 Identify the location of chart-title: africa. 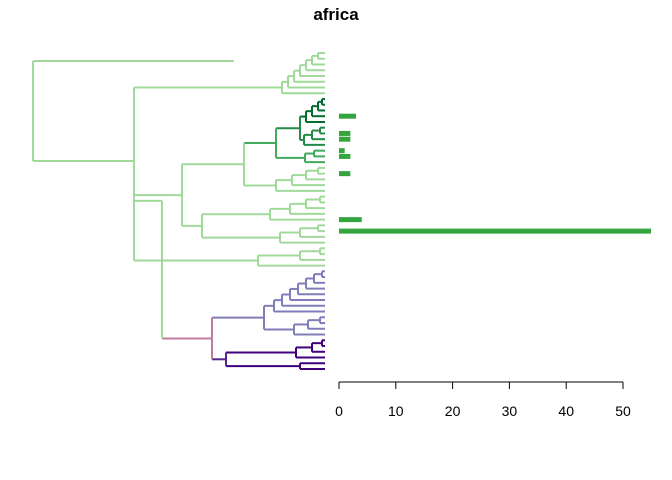
(336, 14).